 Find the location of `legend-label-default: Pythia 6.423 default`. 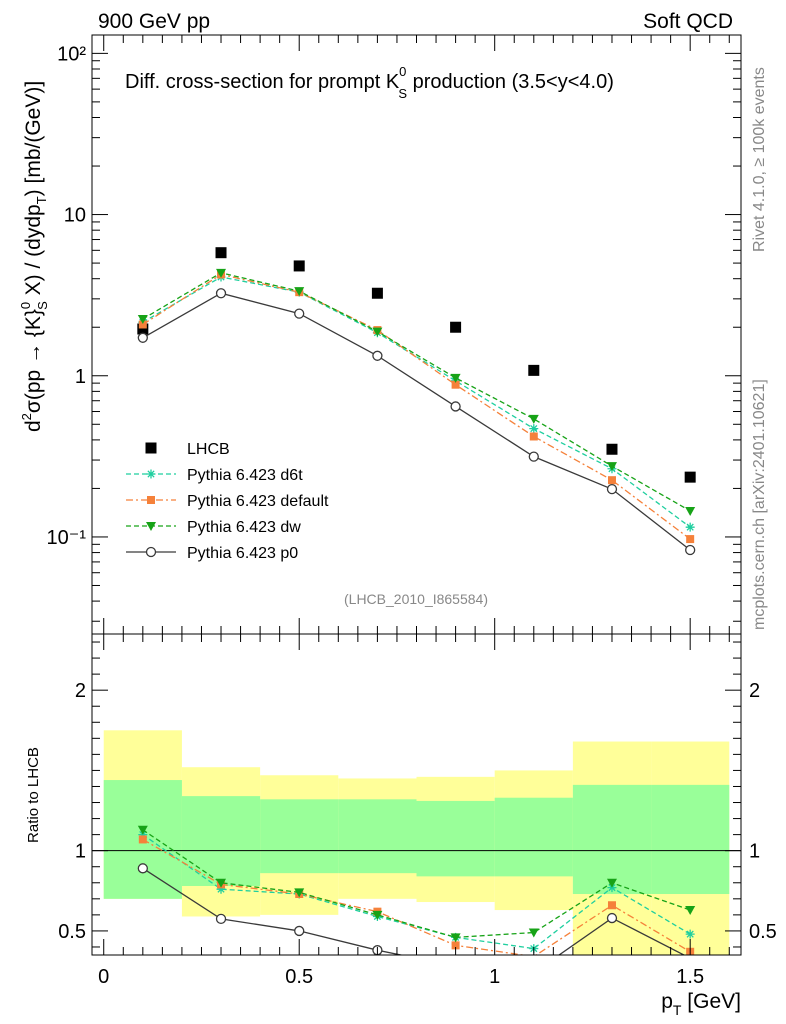

legend-label-default: Pythia 6.423 default is located at coordinates (258, 501).